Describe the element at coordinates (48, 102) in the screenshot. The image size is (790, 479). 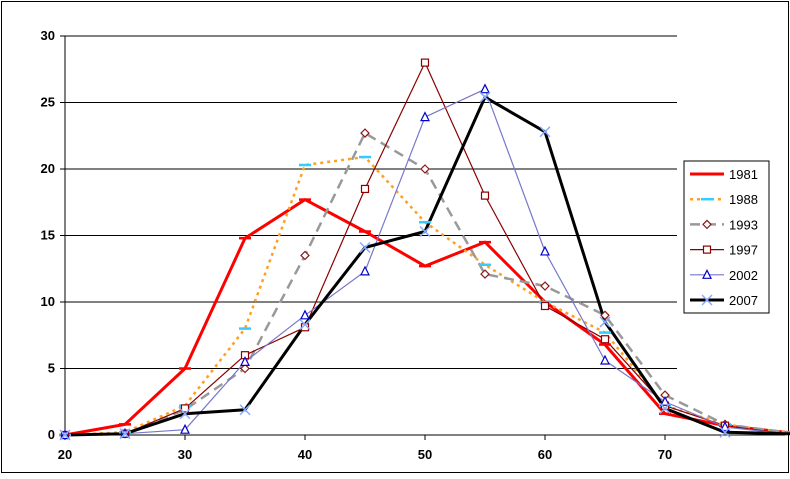
I see `y-tick-label: 25` at that location.